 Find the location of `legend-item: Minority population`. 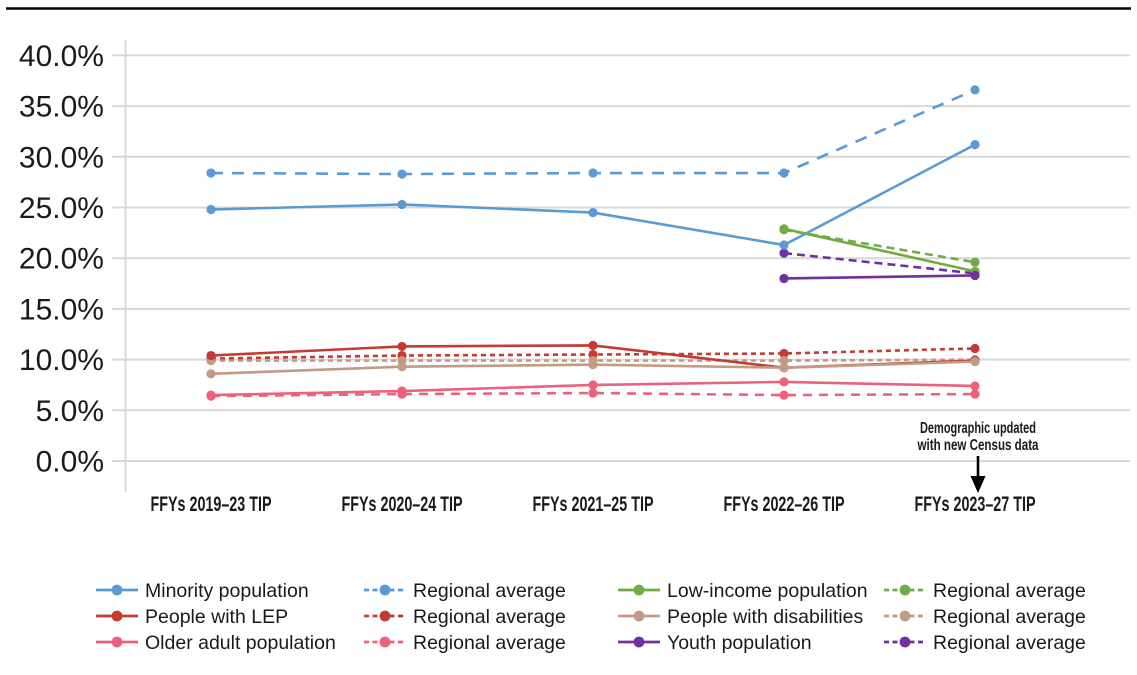

legend-item: Minority population is located at coordinates (202, 591).